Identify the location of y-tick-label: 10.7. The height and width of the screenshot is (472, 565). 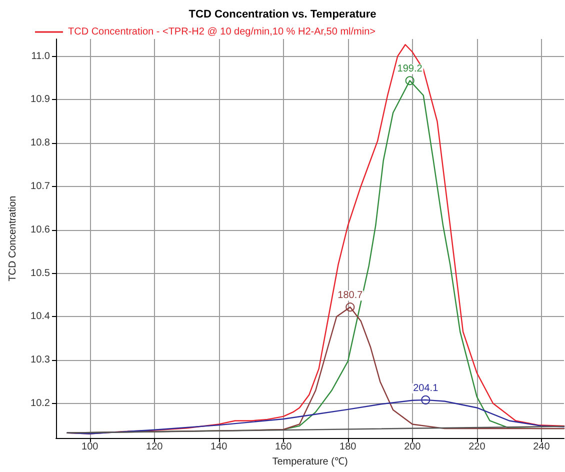
(40, 186).